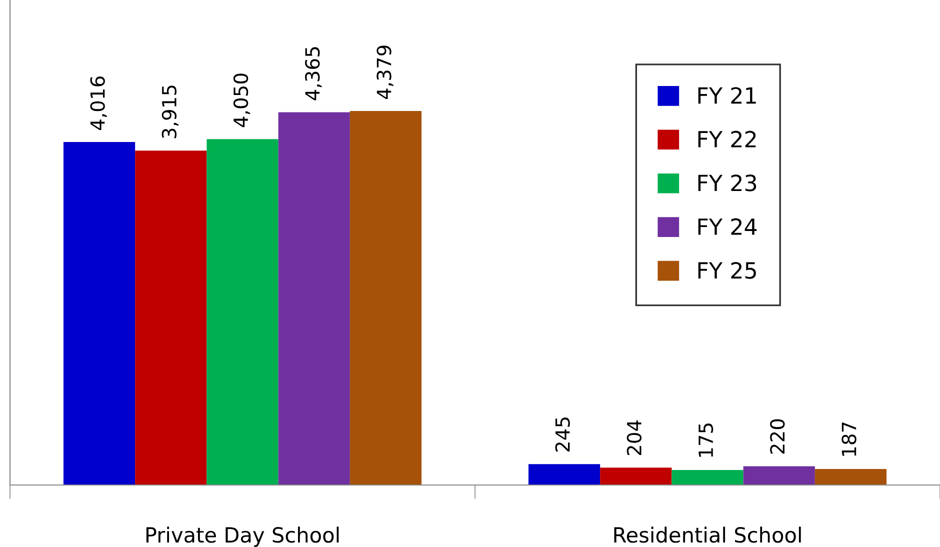 Image resolution: width=940 pixels, height=547 pixels. Describe the element at coordinates (727, 270) in the screenshot. I see `legend-label: FY 25` at that location.